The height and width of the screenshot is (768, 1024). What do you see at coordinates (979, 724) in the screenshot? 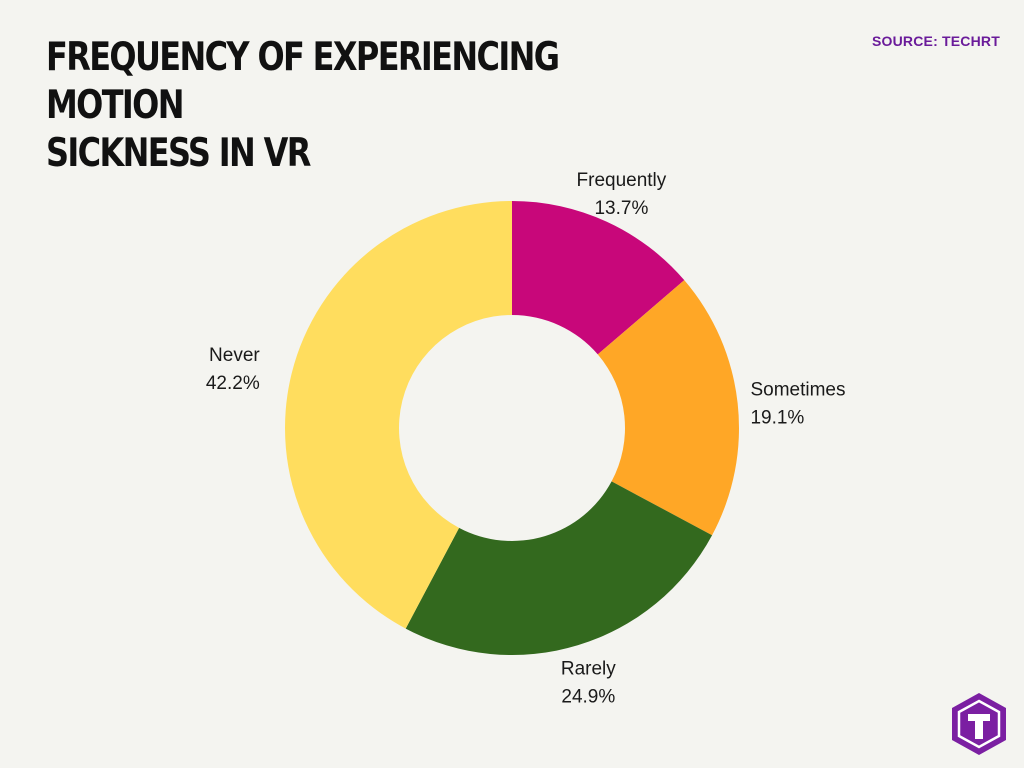
I see `techrt-logo-icon` at bounding box center [979, 724].